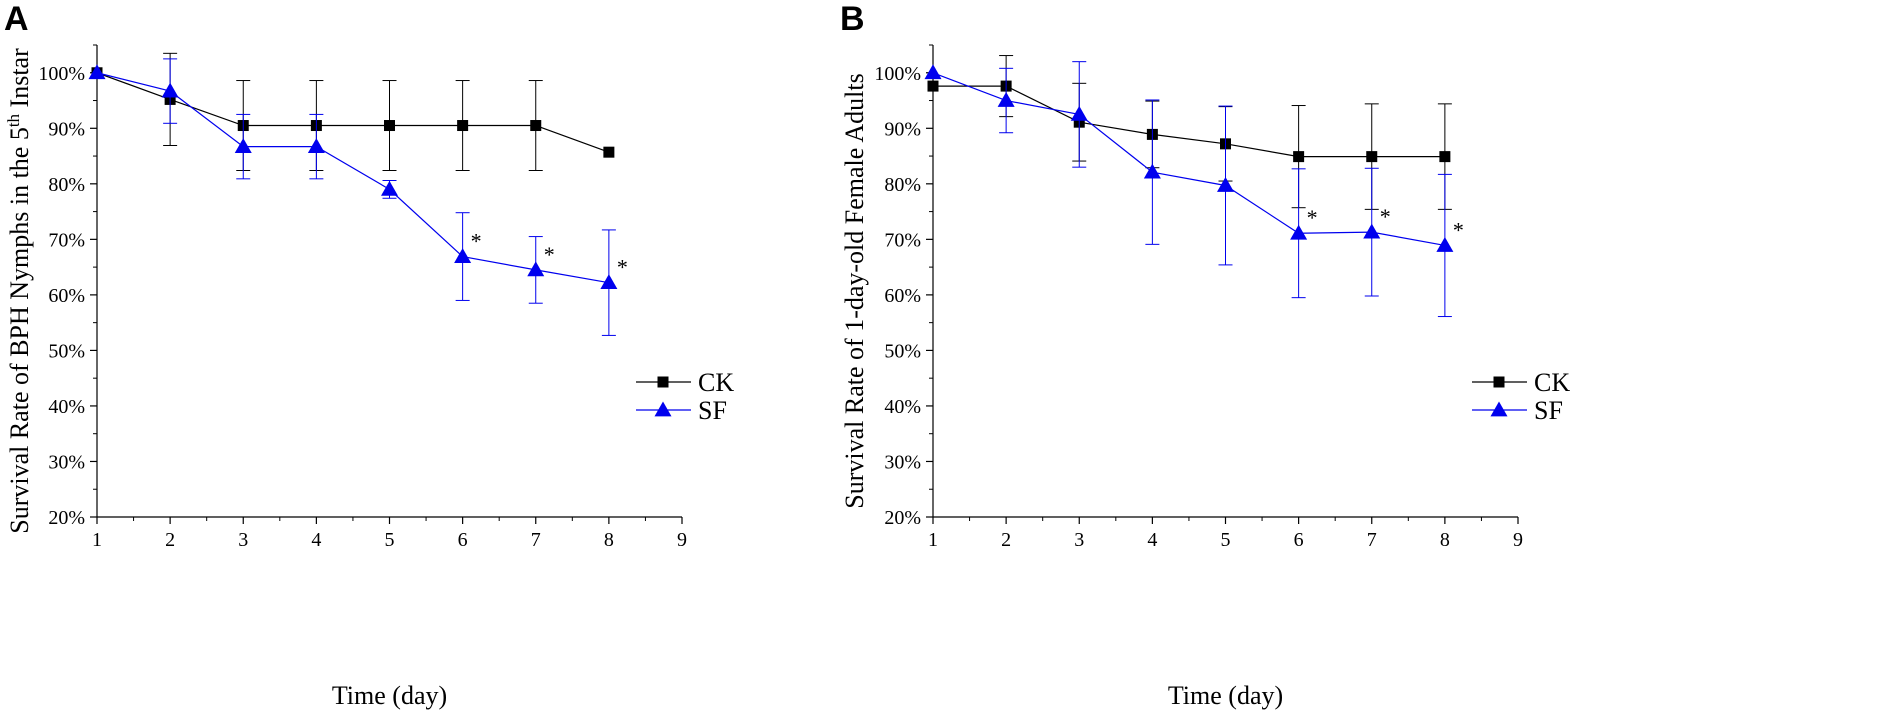 The image size is (1900, 713). I want to click on y-axis-title-part: Survival Rate of 1-day-old Female Adults, so click(854, 290).